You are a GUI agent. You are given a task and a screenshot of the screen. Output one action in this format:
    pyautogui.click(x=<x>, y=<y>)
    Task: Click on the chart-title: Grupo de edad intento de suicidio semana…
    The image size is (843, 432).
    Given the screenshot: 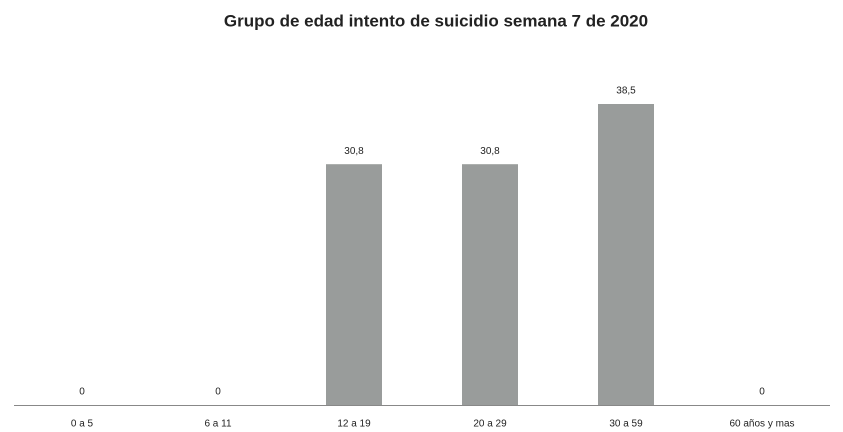 What is the action you would take?
    pyautogui.click(x=436, y=20)
    